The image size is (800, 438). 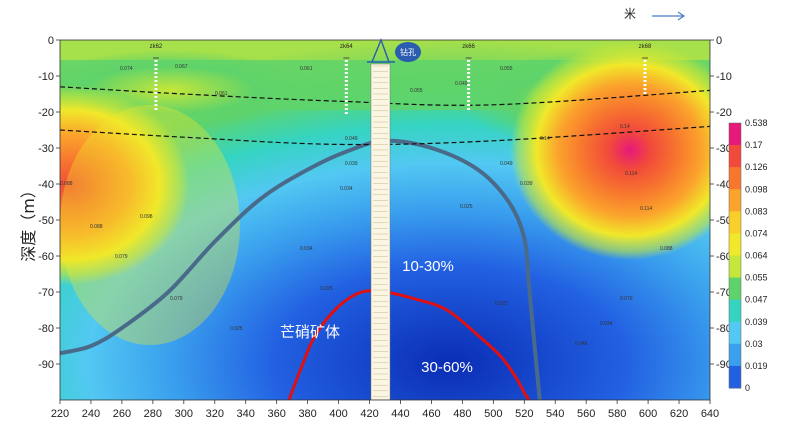 What do you see at coordinates (630, 14) in the screenshot?
I see `x-unit-label: 米` at bounding box center [630, 14].